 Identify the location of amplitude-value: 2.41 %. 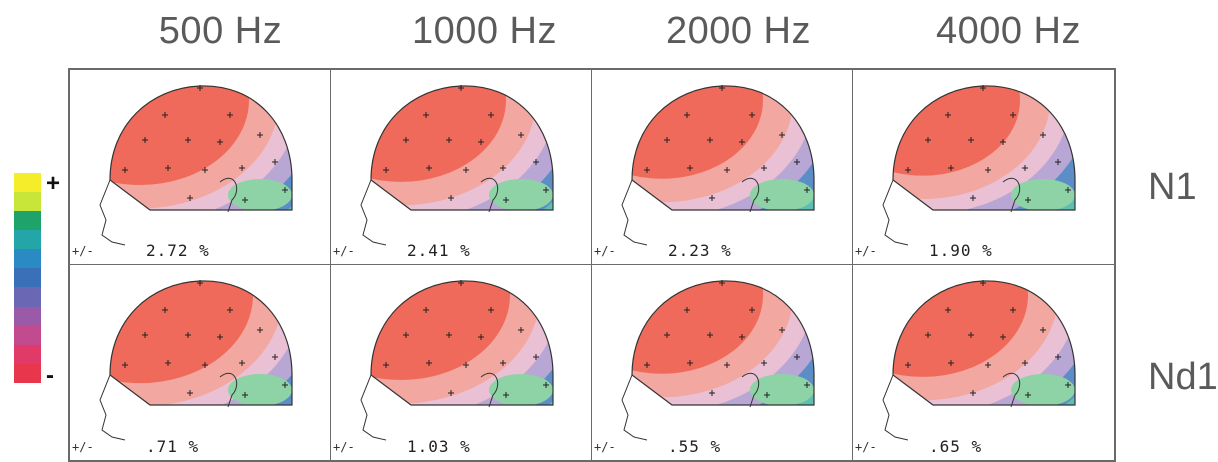
(439, 250).